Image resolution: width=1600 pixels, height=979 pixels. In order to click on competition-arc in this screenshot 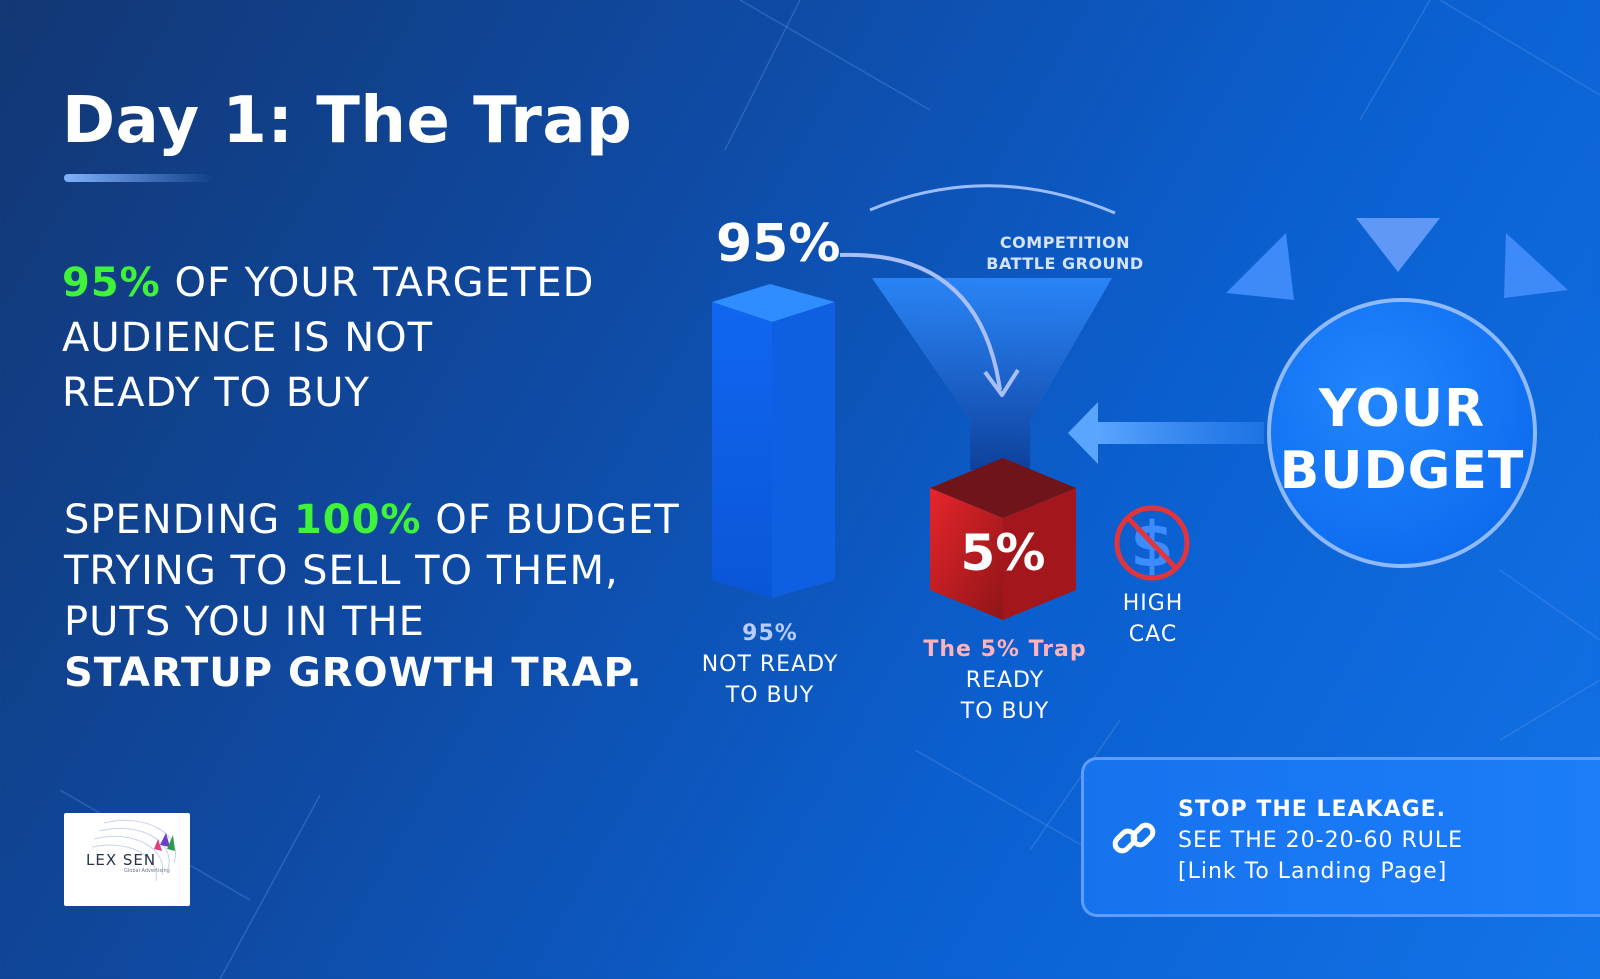, I will do `click(992, 199)`.